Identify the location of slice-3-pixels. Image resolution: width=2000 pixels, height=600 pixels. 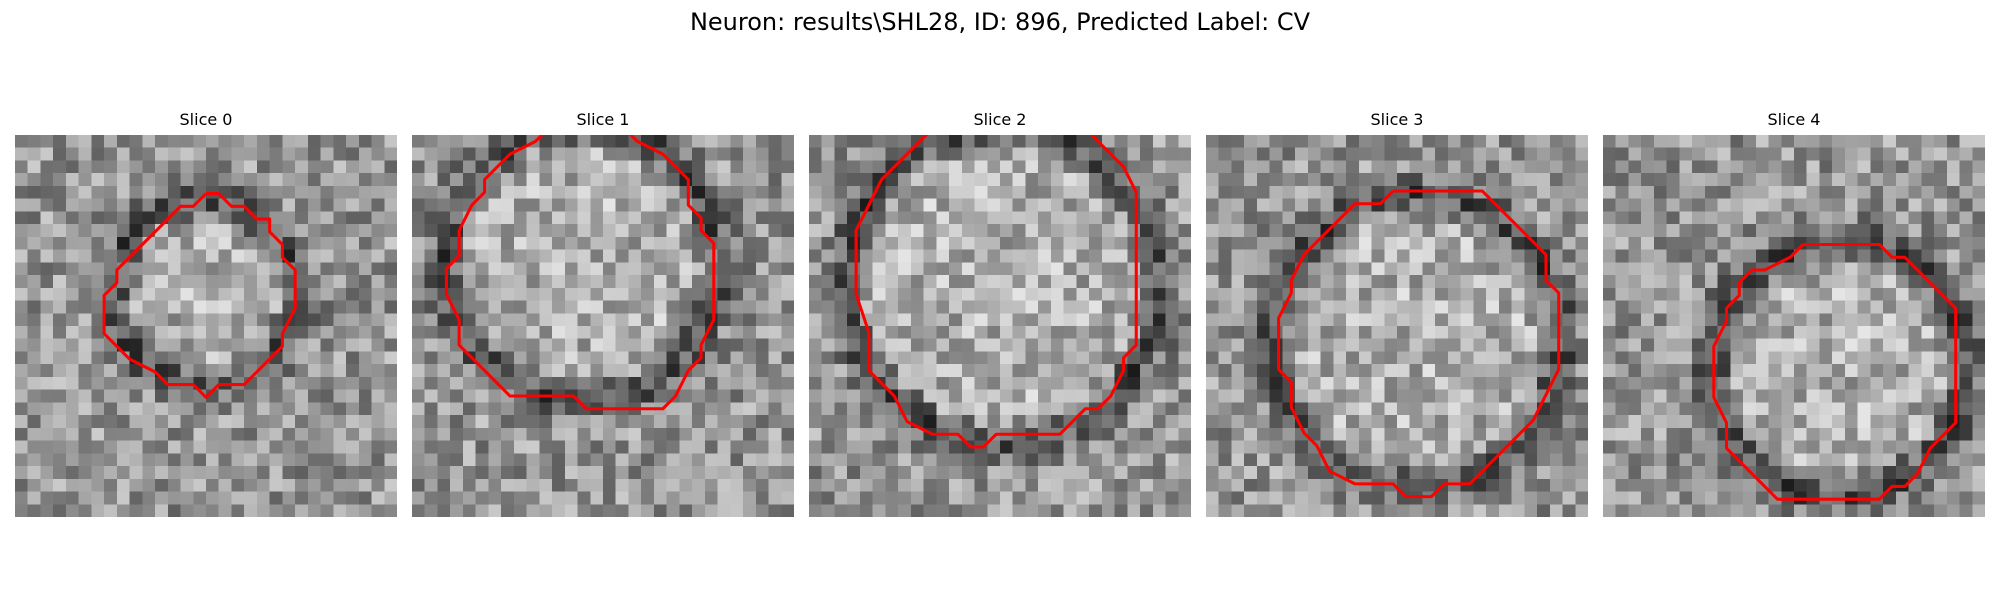
(1397, 326).